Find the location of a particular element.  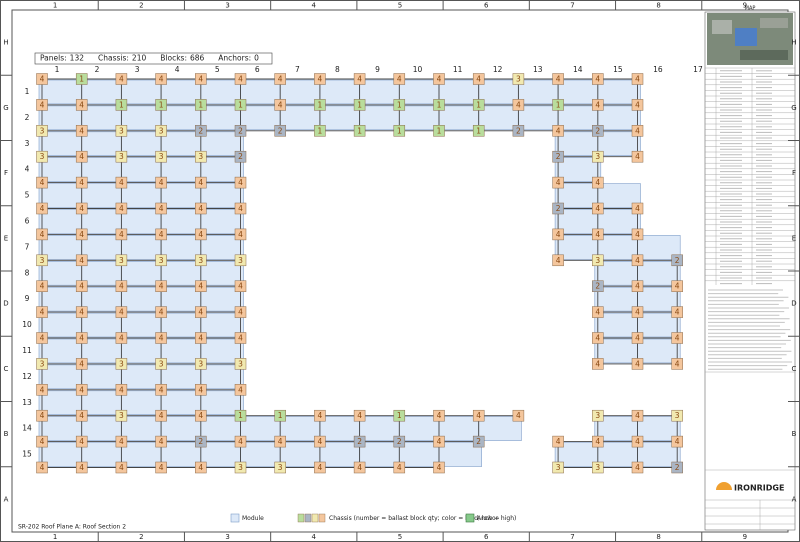

row-label: 11 is located at coordinates (27, 350).